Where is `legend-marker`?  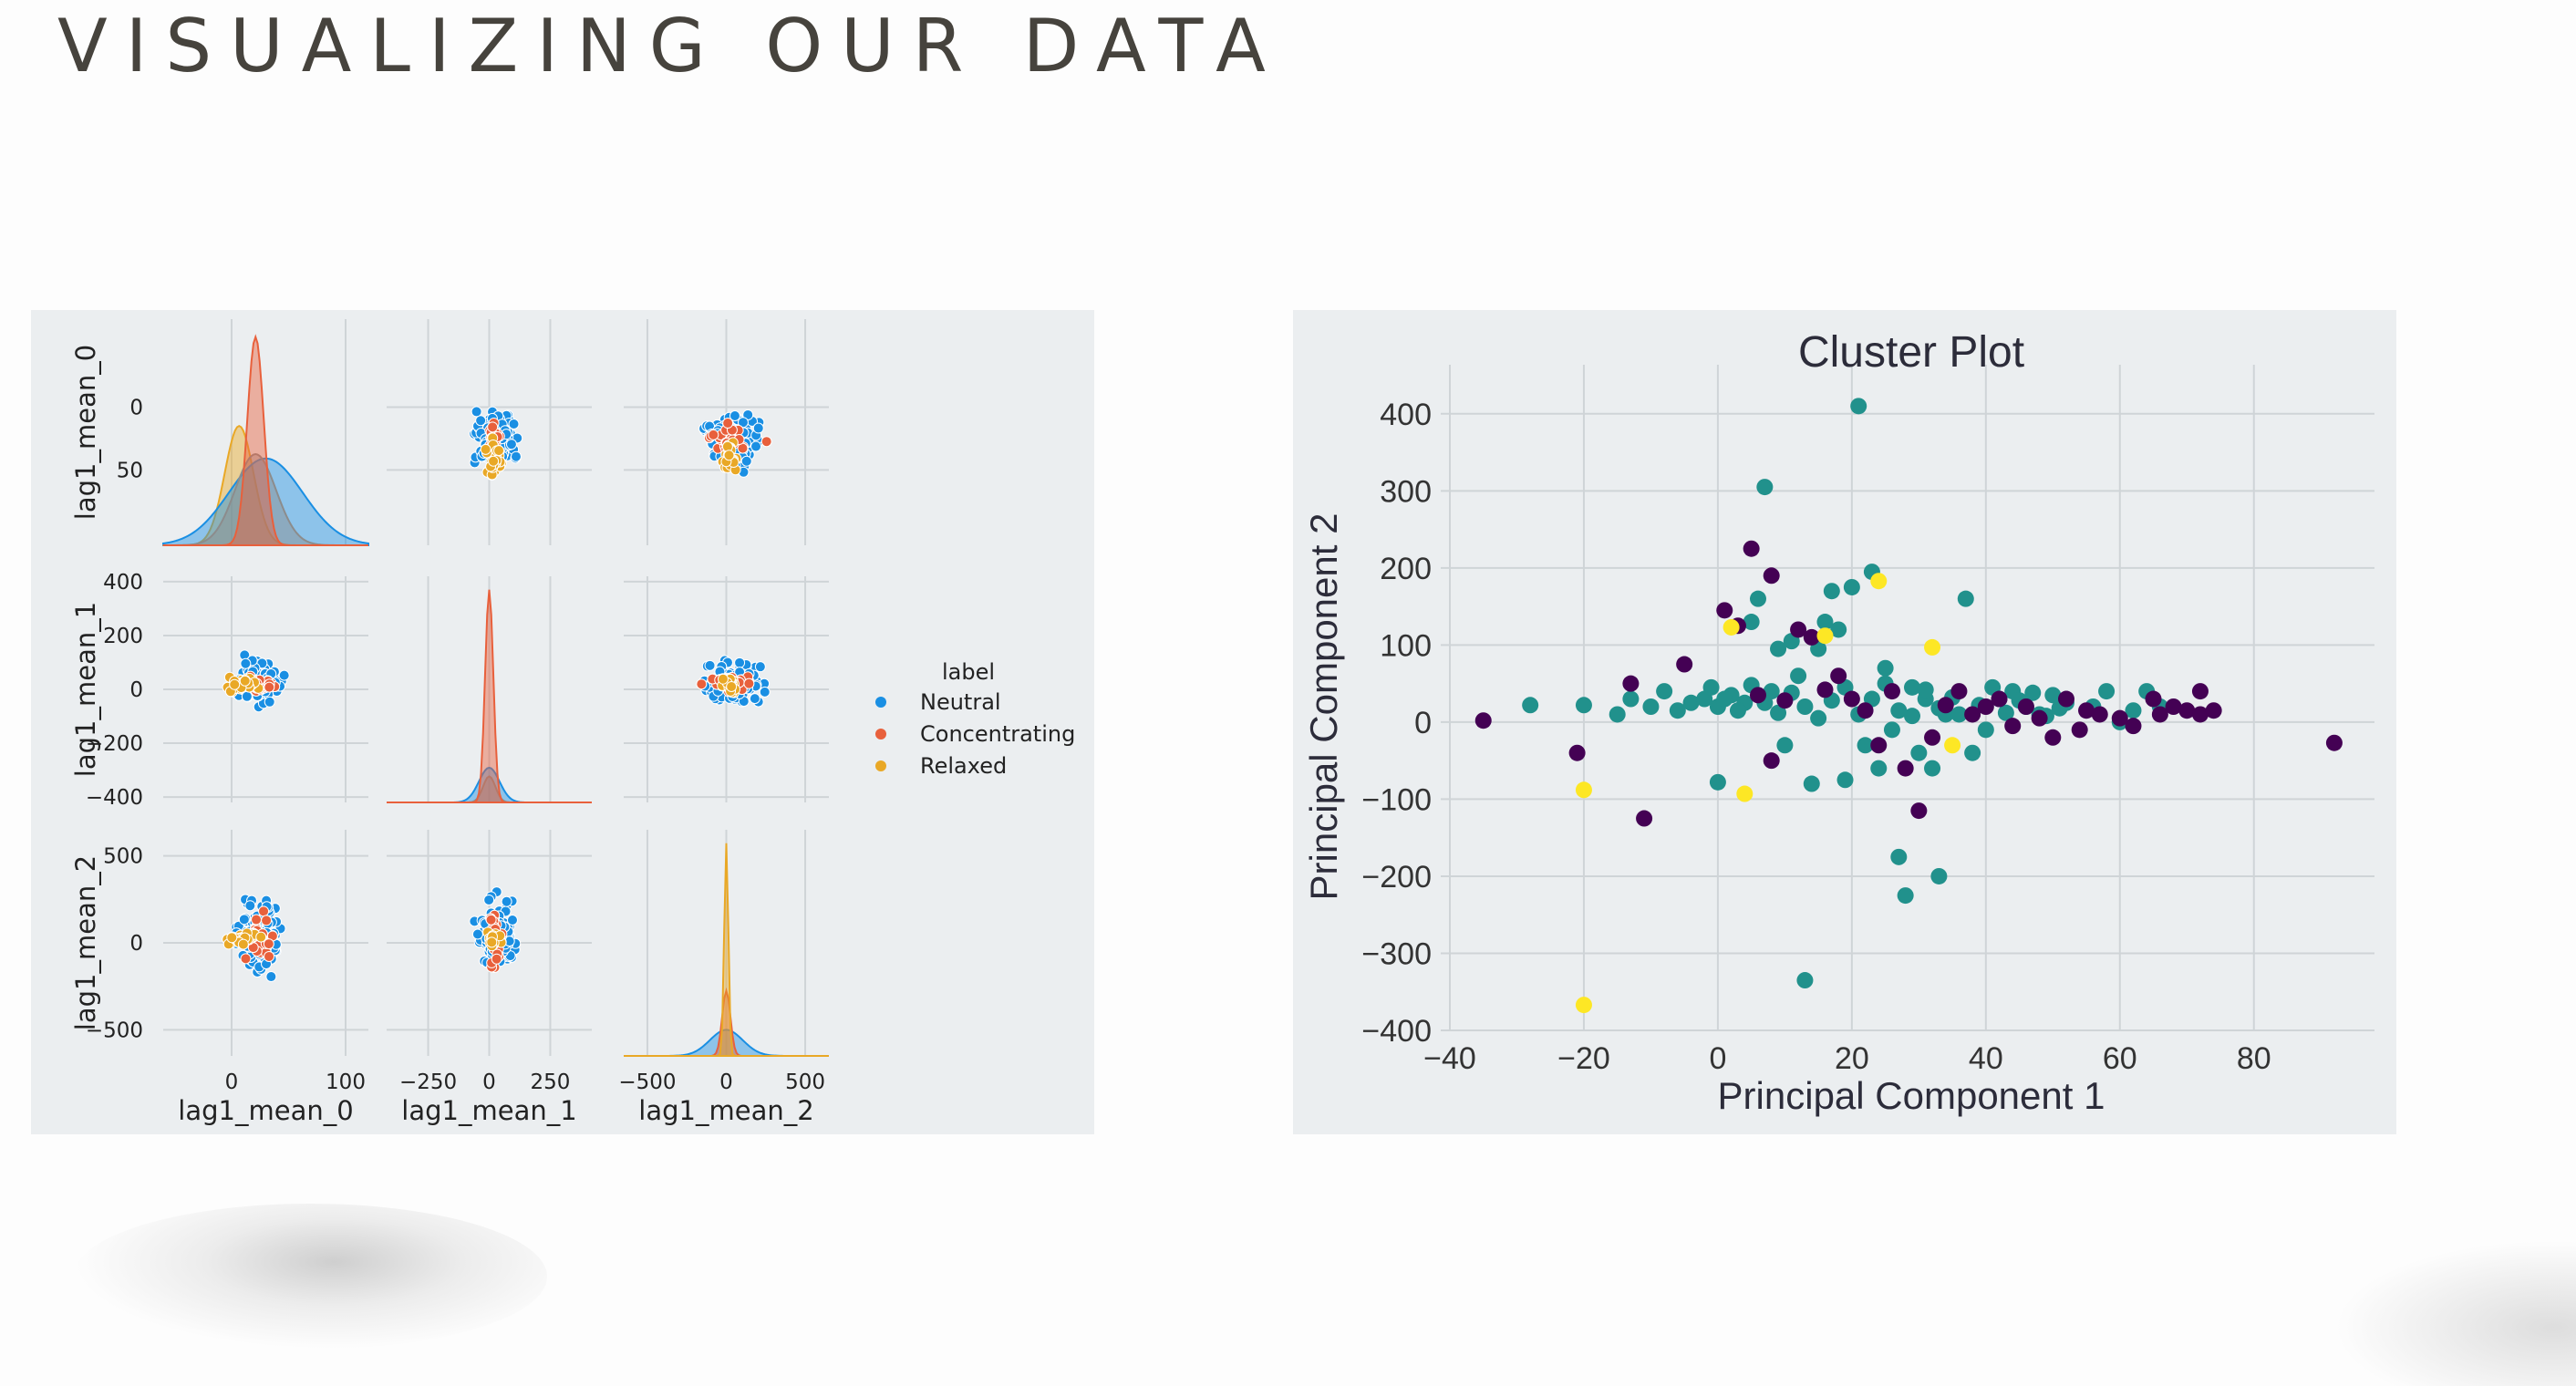
legend-marker is located at coordinates (880, 702).